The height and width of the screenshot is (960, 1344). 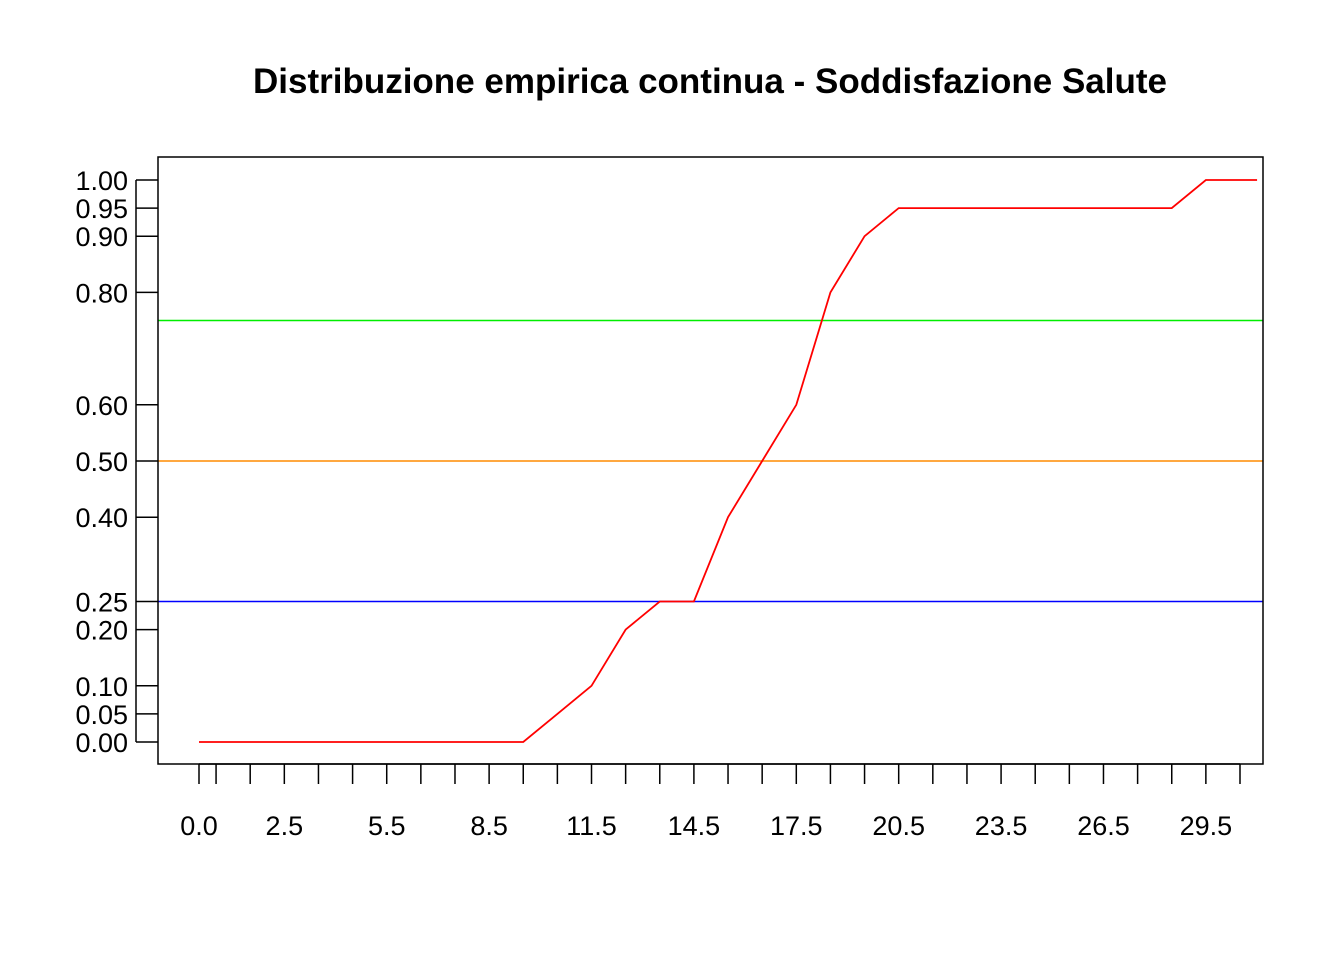 What do you see at coordinates (101, 293) in the screenshot?
I see `y-tick-label: 0.80` at bounding box center [101, 293].